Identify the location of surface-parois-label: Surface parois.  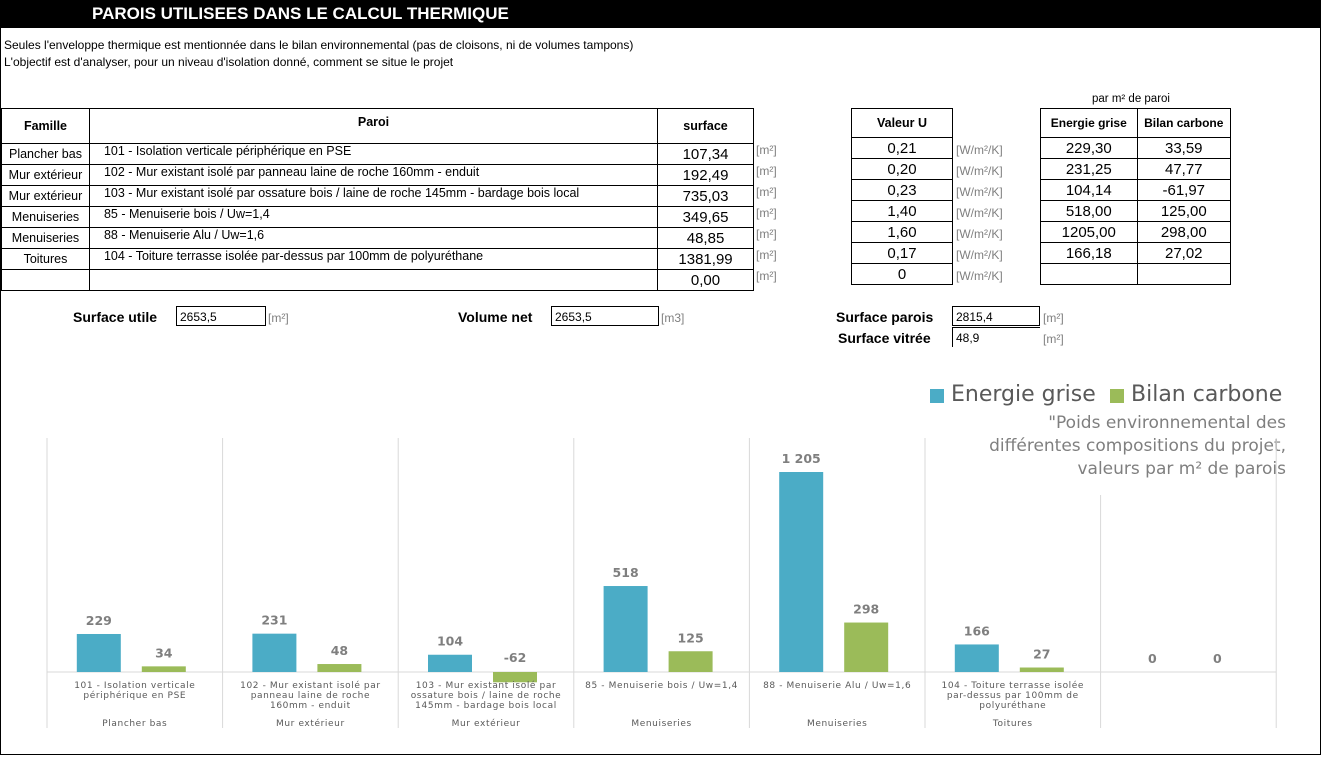
(885, 317).